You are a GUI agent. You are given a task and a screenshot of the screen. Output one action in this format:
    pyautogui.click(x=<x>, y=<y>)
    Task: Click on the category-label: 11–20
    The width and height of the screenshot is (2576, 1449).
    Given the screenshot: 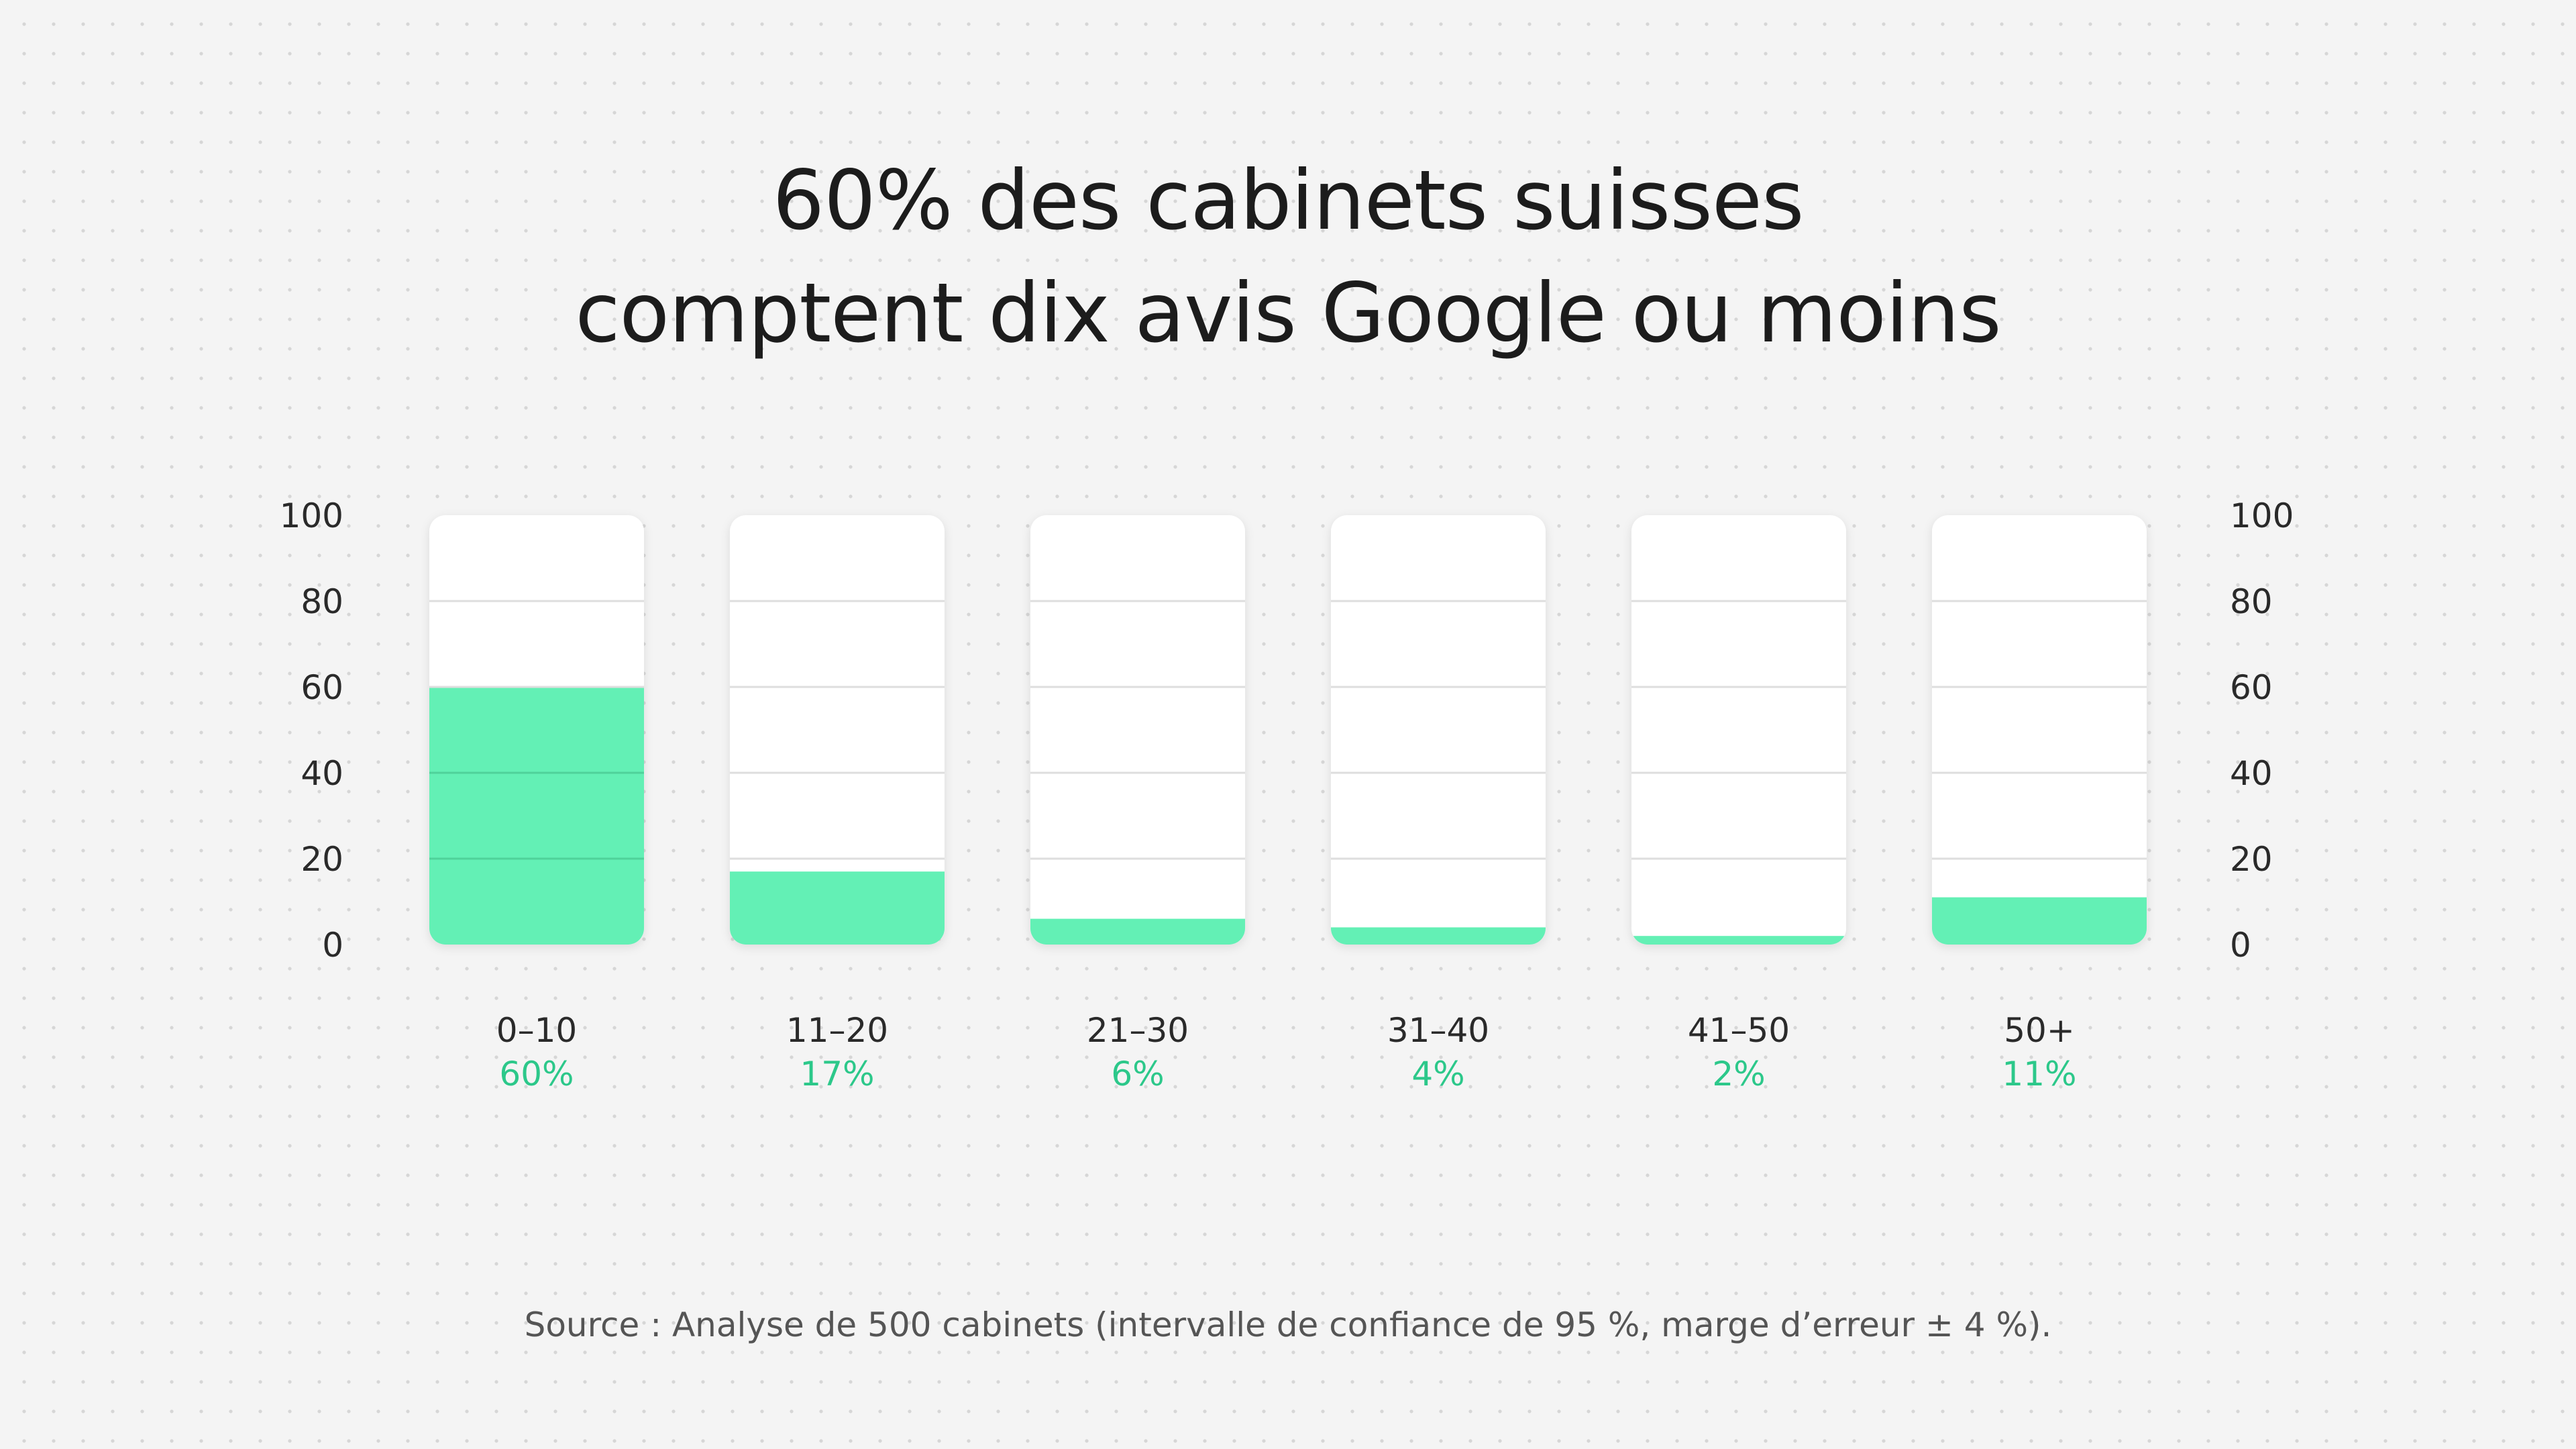 What is the action you would take?
    pyautogui.click(x=837, y=1030)
    